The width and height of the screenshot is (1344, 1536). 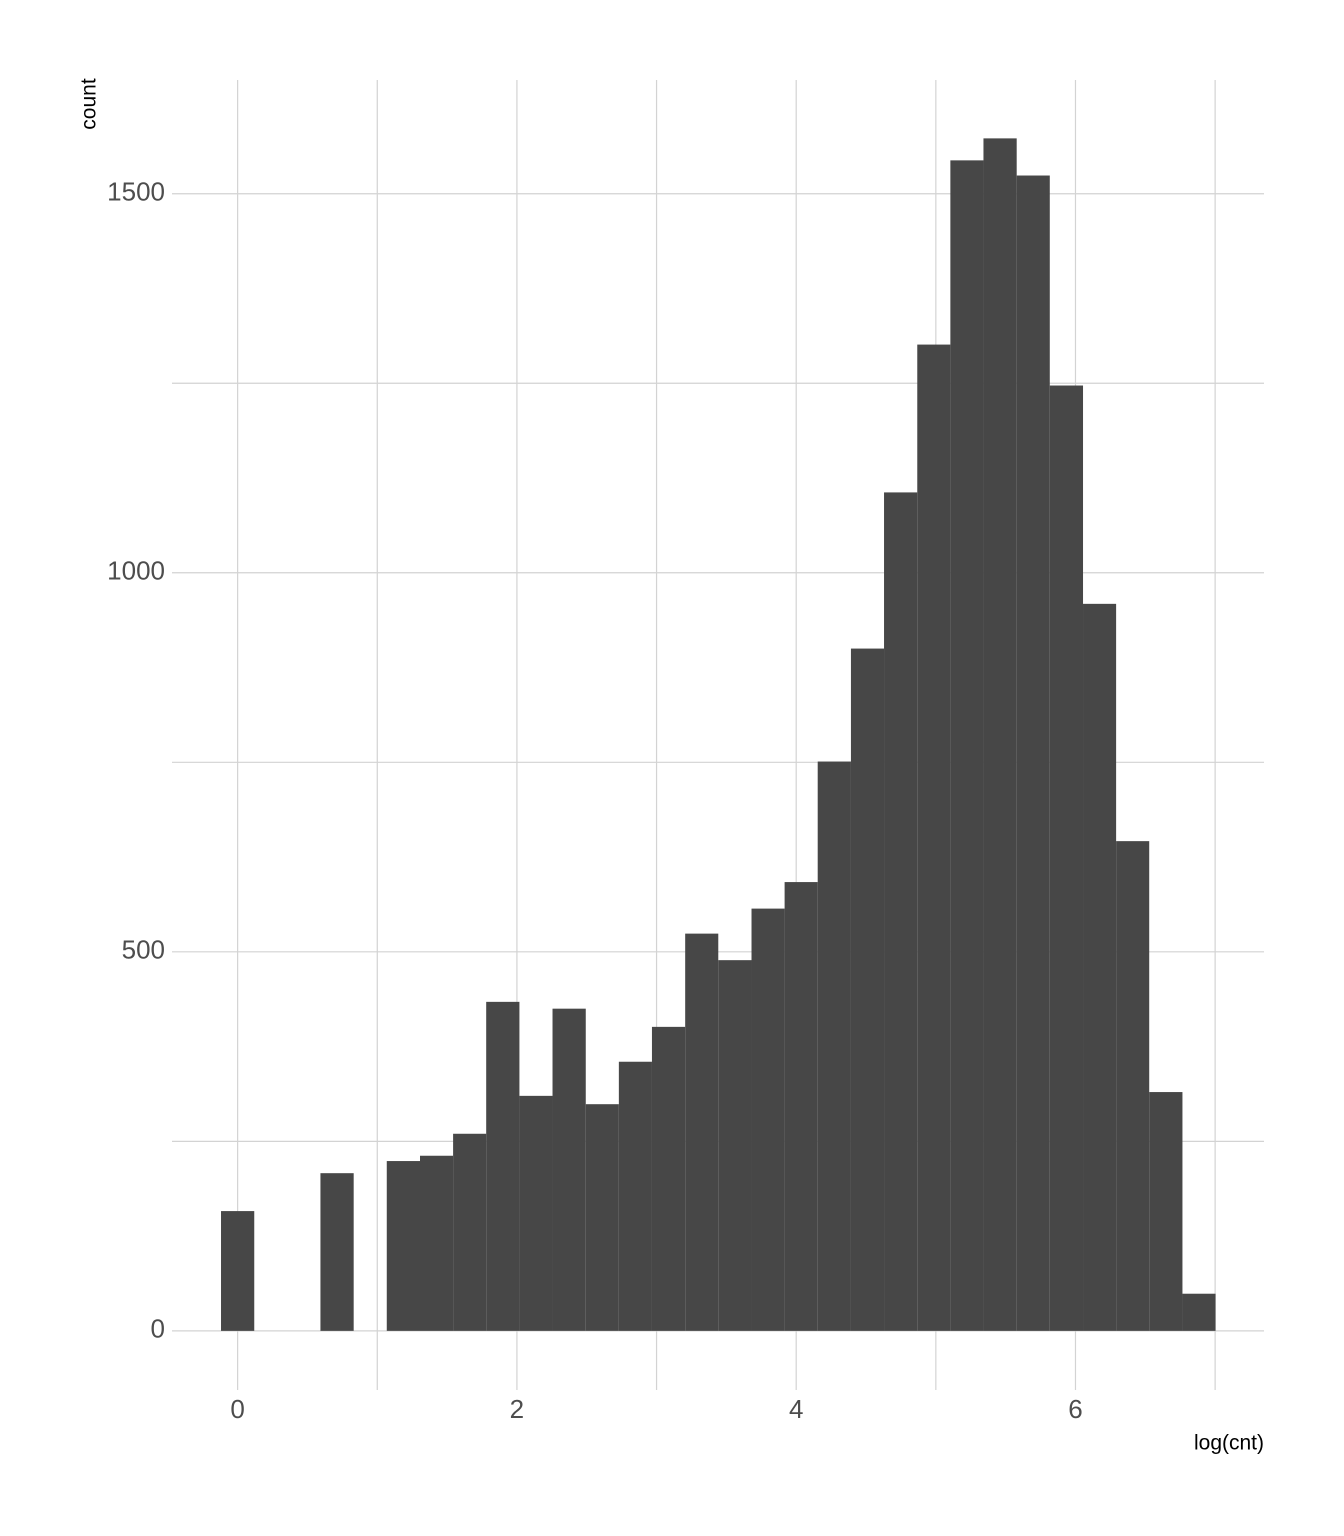 What do you see at coordinates (1075, 1409) in the screenshot?
I see `x-tick-label: 6` at bounding box center [1075, 1409].